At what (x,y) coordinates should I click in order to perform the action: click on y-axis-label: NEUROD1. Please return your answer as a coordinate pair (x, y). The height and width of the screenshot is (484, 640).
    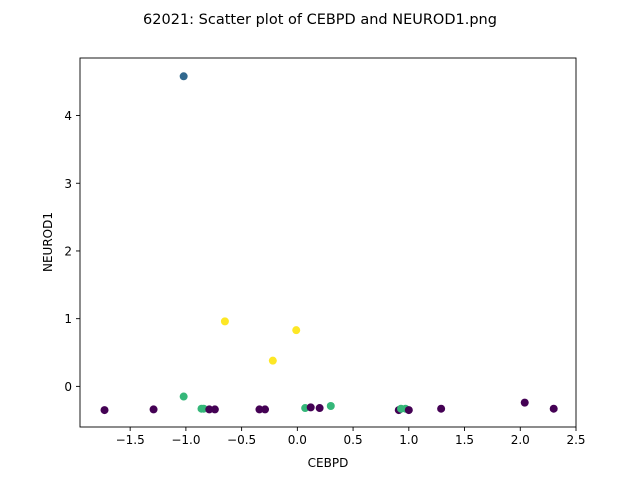
    Looking at the image, I should click on (48, 242).